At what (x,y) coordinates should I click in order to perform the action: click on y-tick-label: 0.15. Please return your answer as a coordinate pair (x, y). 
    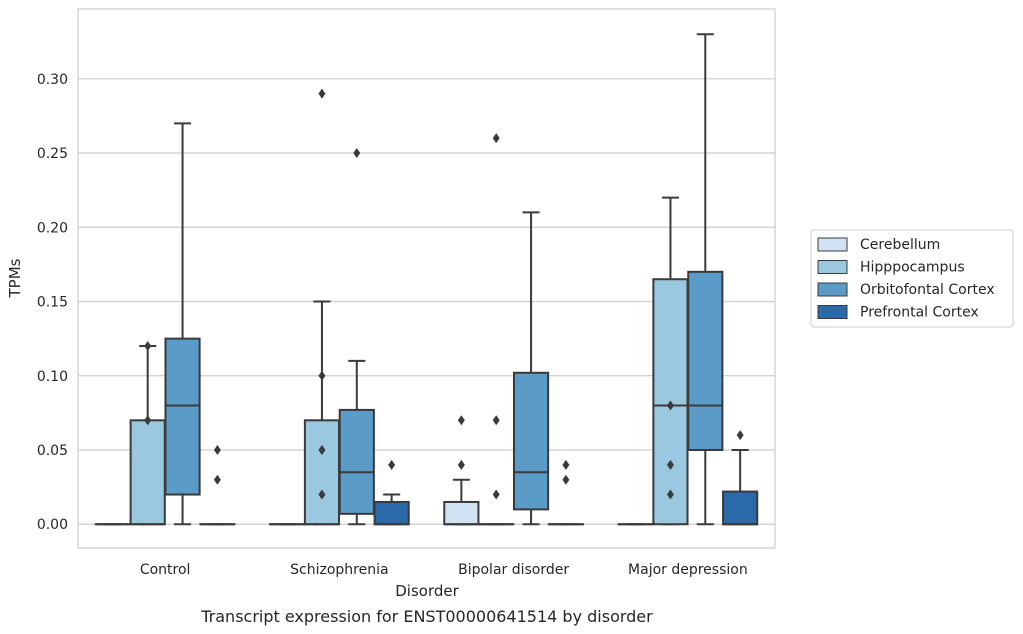
    Looking at the image, I should click on (52, 303).